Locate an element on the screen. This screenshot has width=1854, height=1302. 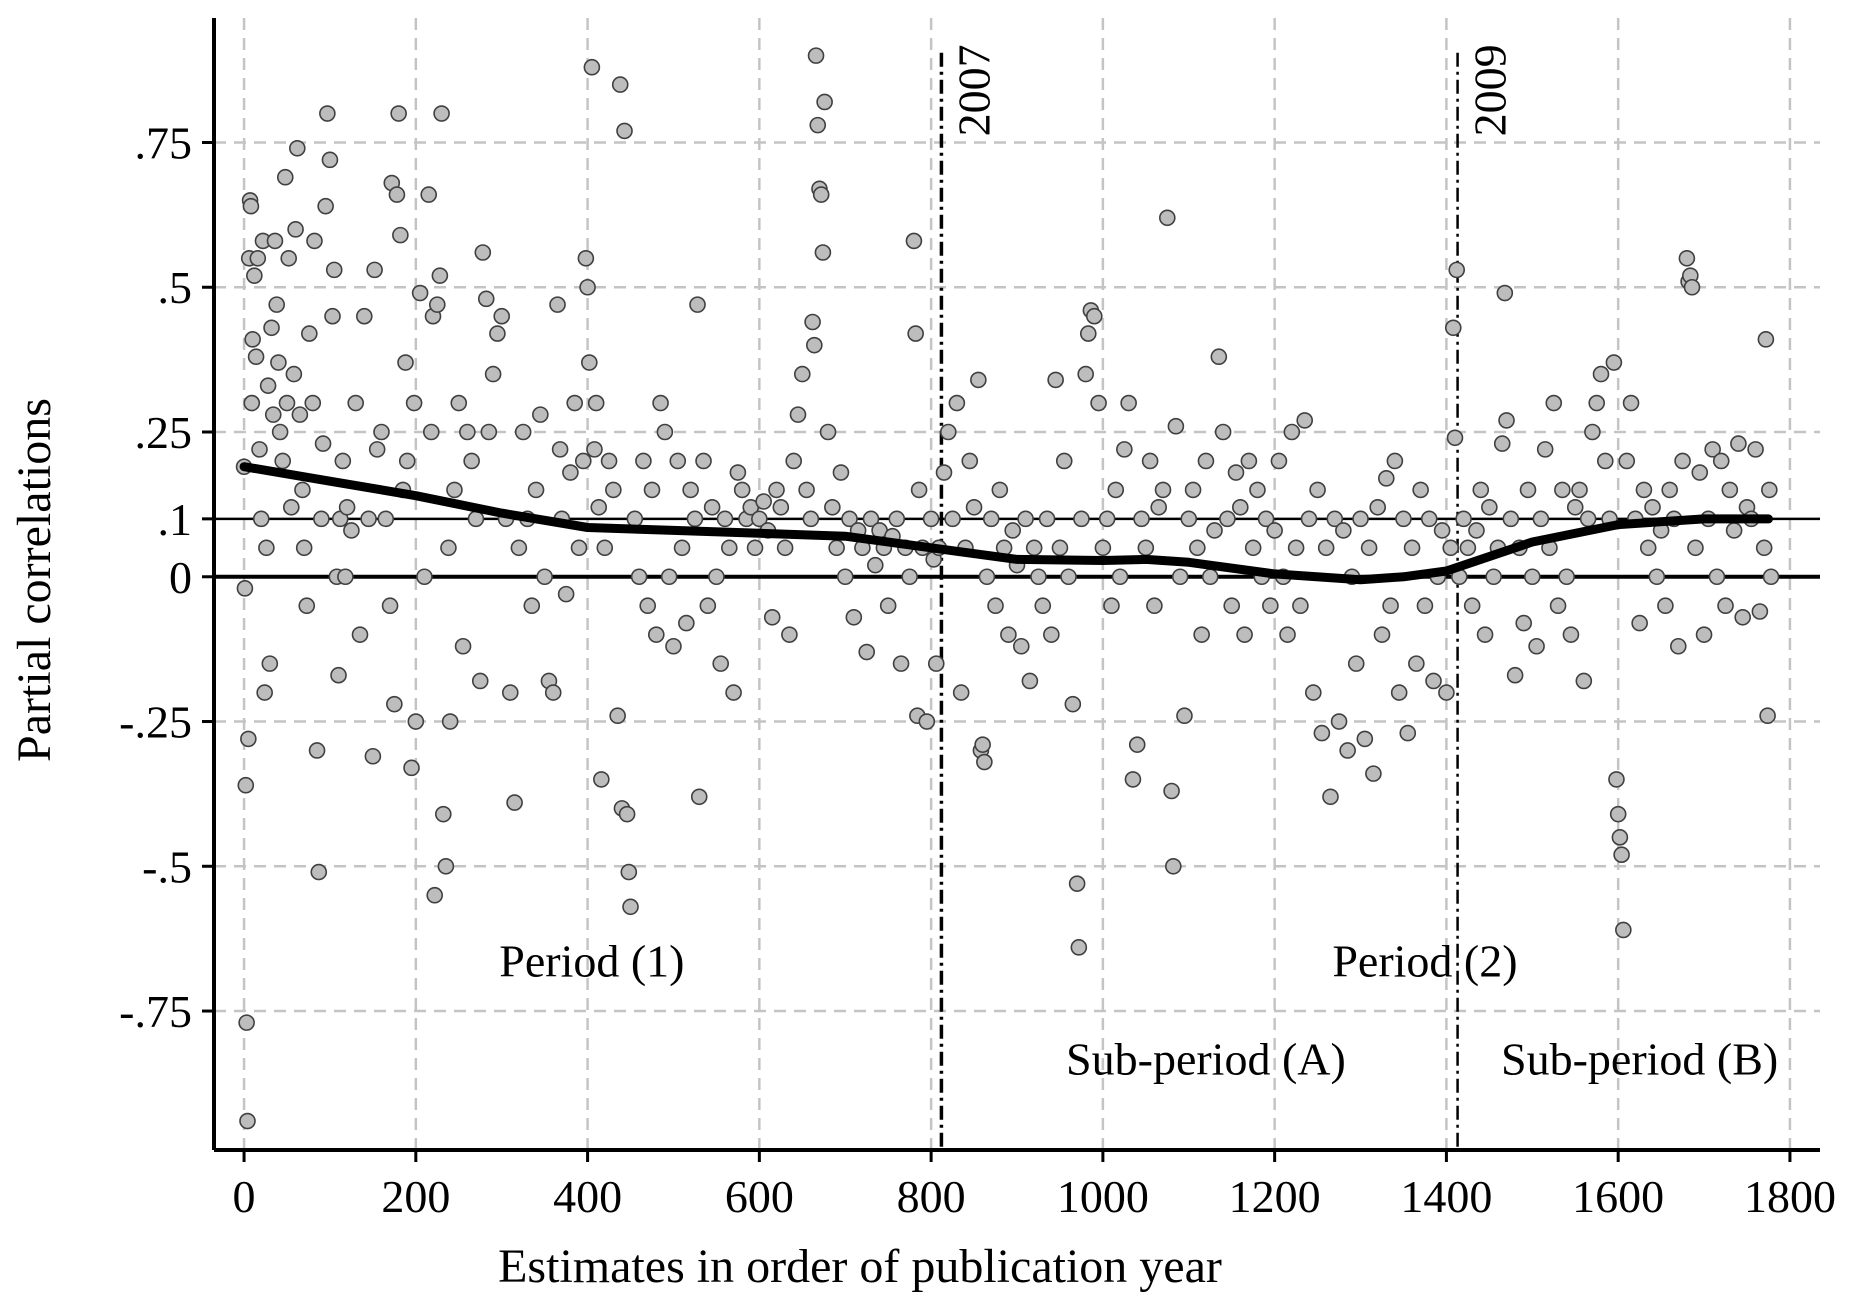
x-tick-label: 1800 is located at coordinates (1790, 1196).